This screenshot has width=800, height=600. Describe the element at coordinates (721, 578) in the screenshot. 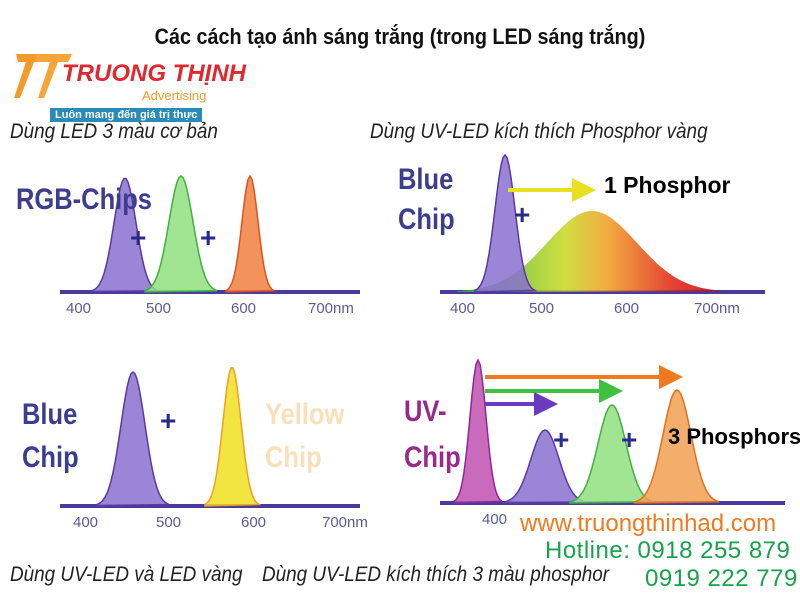

I see `watermark-hotline-2: 0919 222 779` at that location.